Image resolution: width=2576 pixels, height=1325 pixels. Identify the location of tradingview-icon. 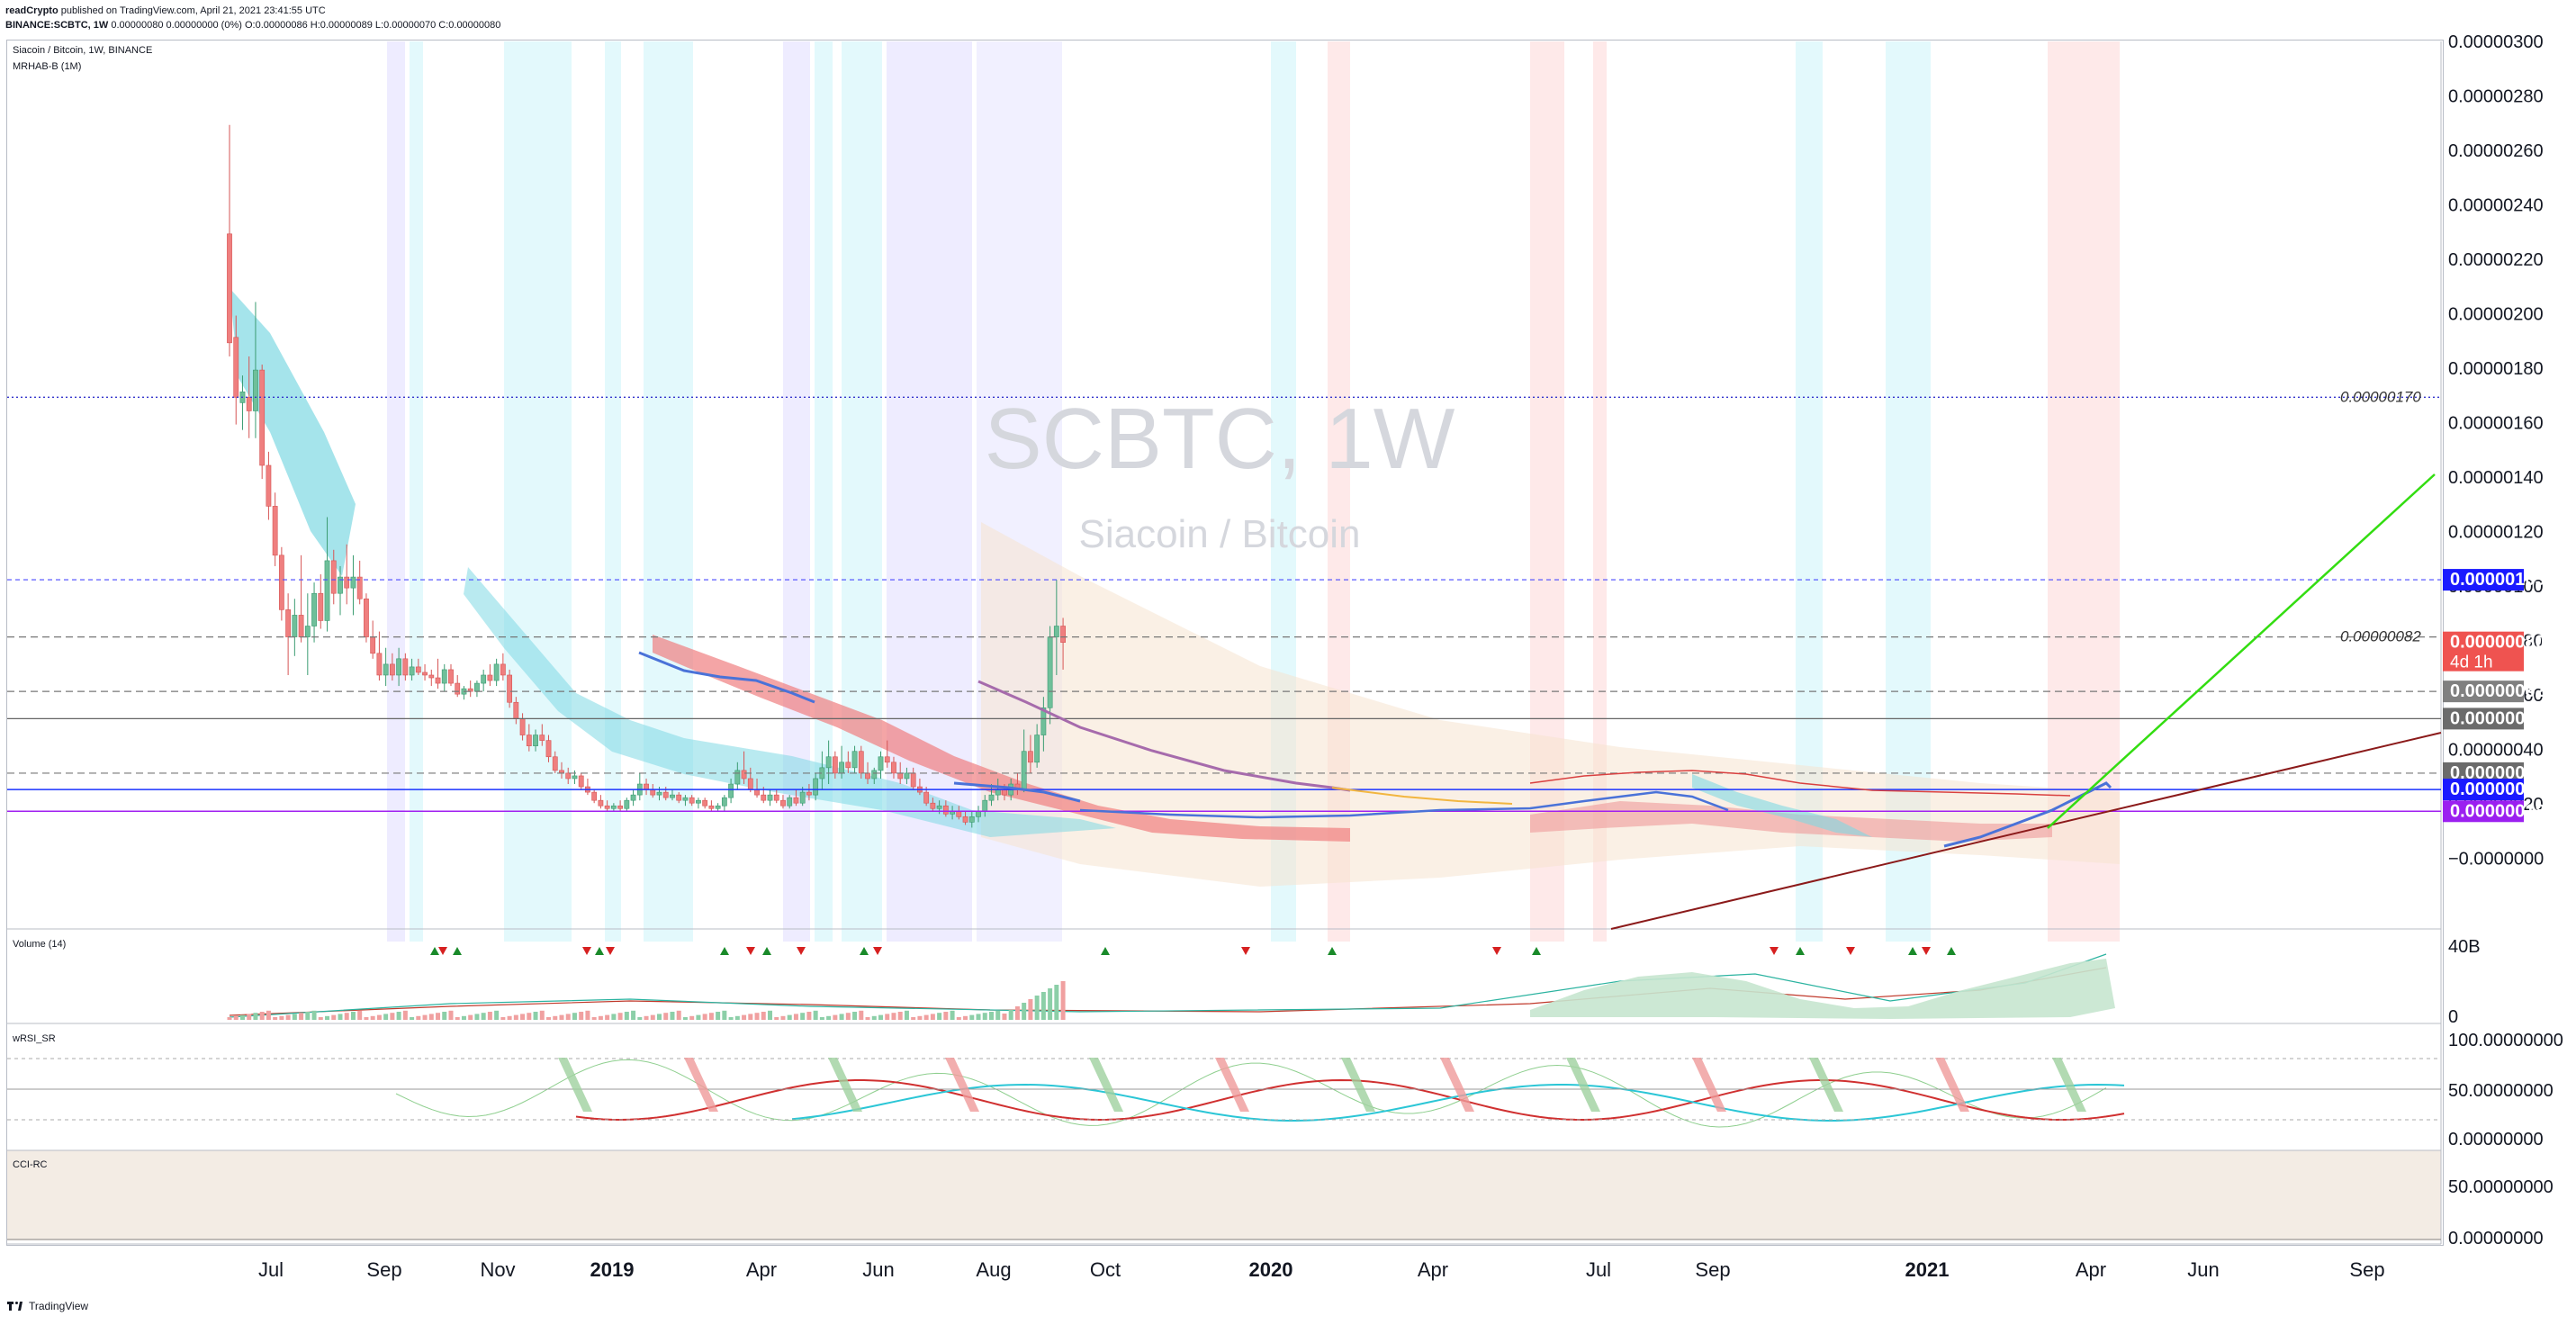
(15, 1306).